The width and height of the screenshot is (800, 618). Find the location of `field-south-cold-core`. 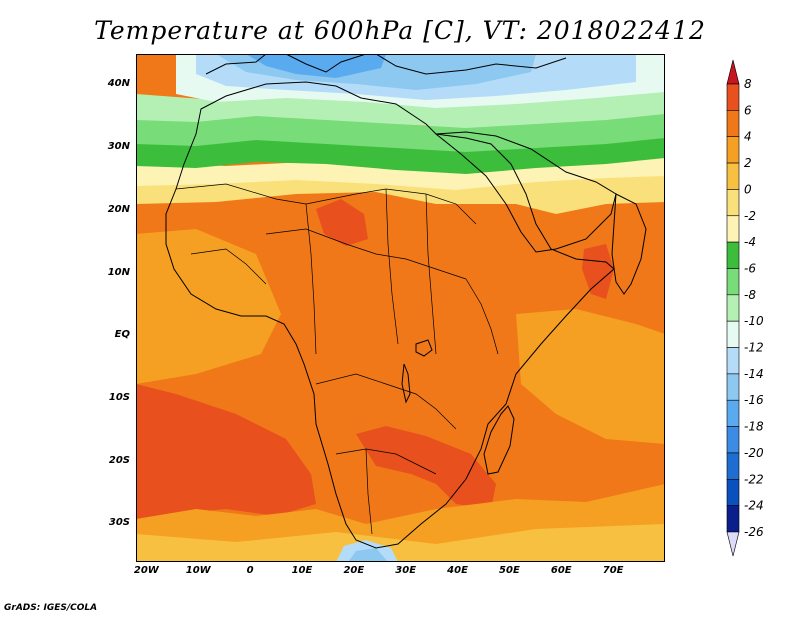

field-south-cold-core is located at coordinates (368, 555).